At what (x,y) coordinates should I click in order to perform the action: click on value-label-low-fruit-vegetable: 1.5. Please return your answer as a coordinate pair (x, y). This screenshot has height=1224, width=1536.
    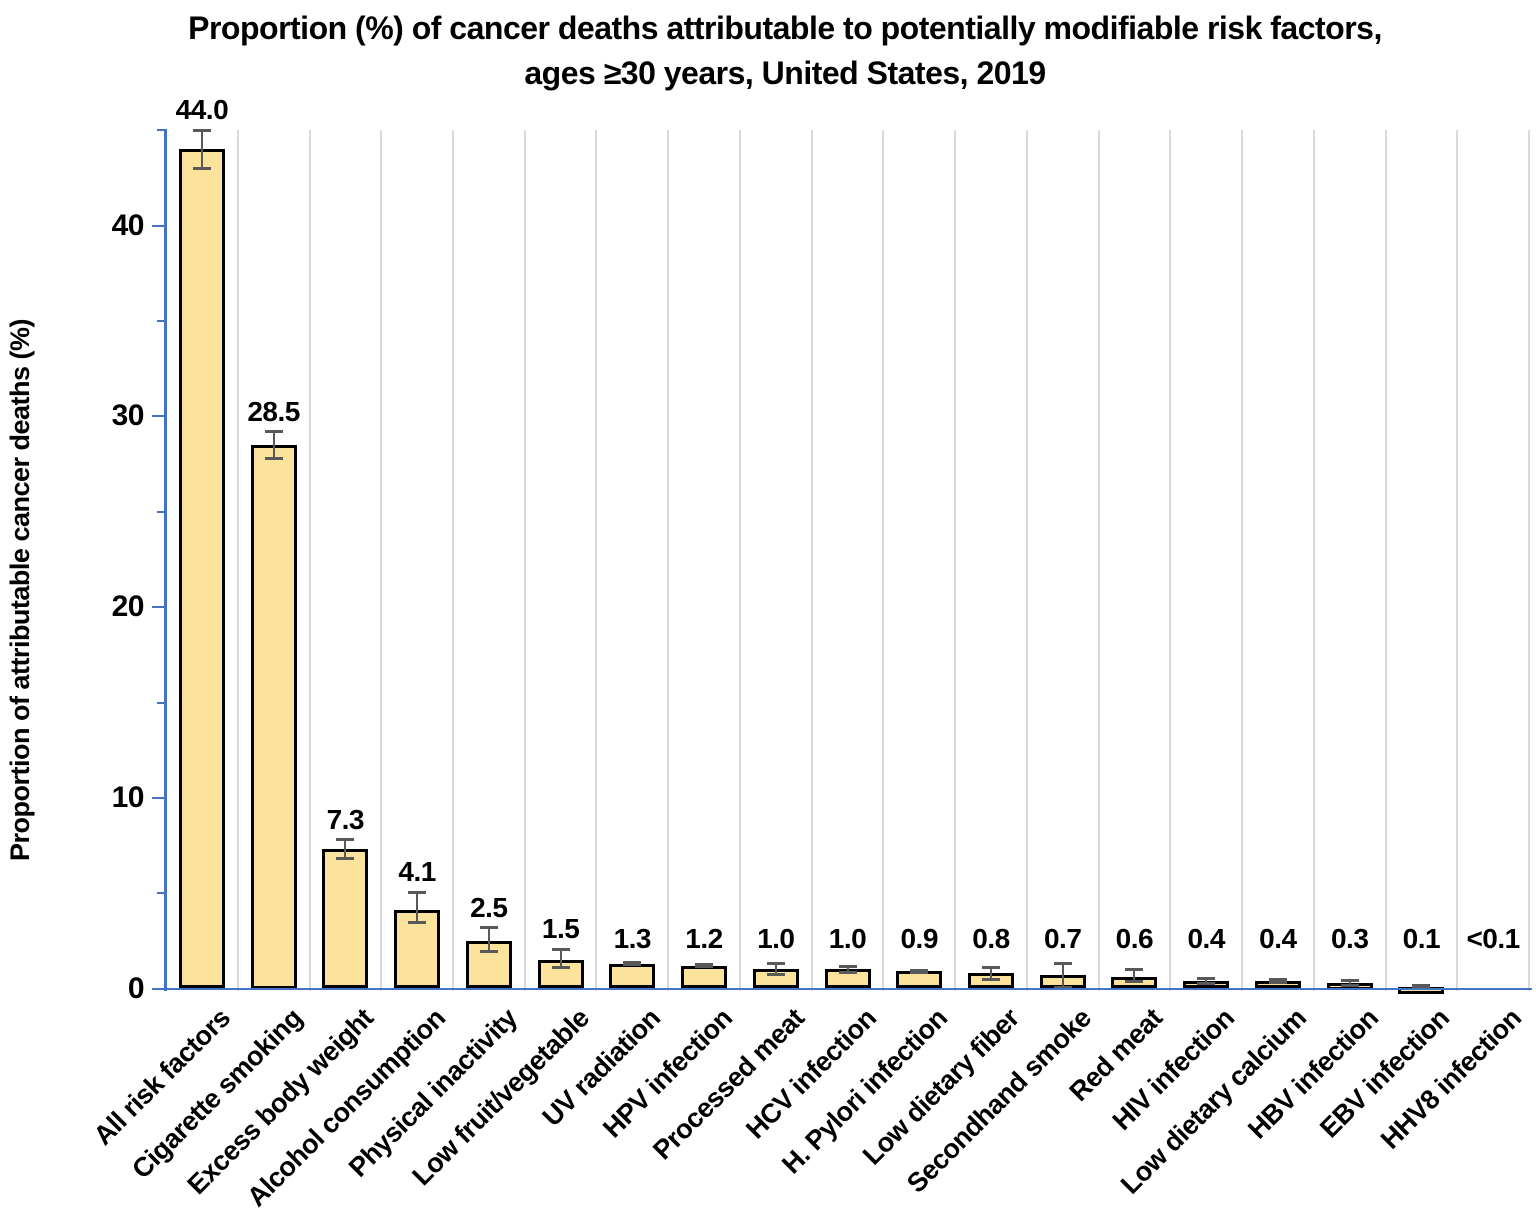
    Looking at the image, I should click on (560, 929).